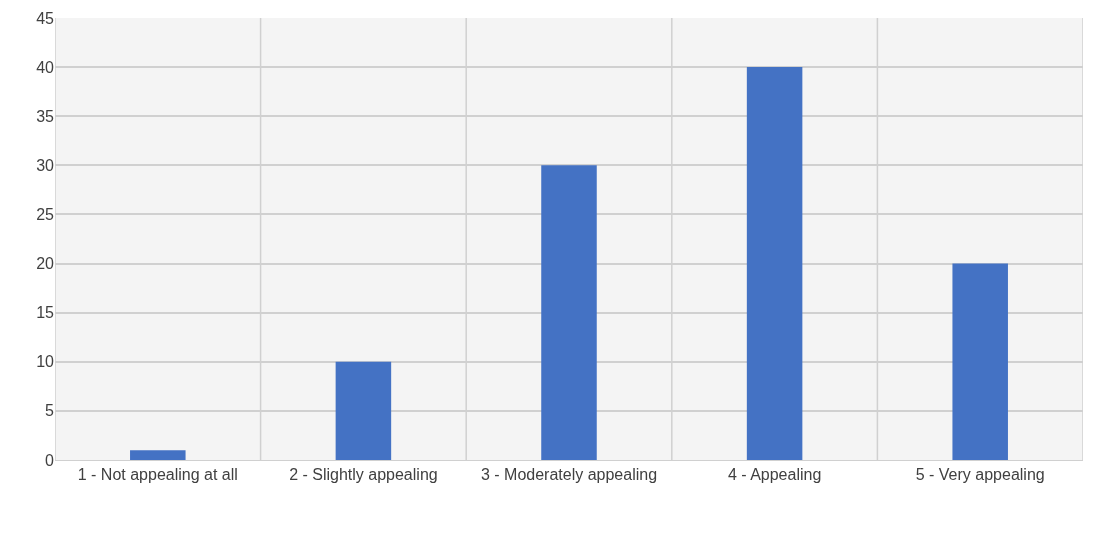  Describe the element at coordinates (45, 313) in the screenshot. I see `y-tick-label: 15` at that location.